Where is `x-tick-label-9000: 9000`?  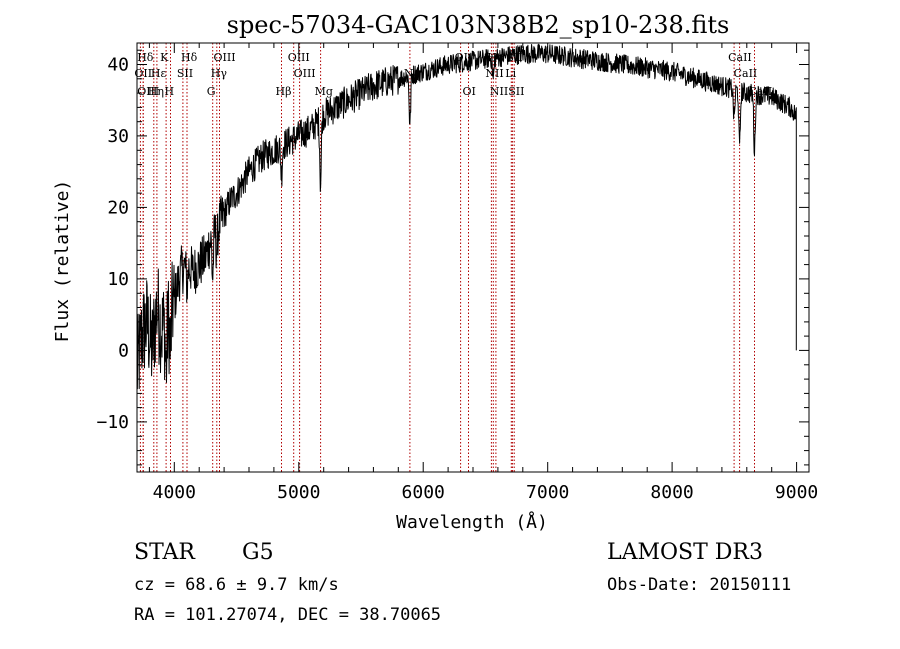
x-tick-label-9000: 9000 is located at coordinates (796, 492).